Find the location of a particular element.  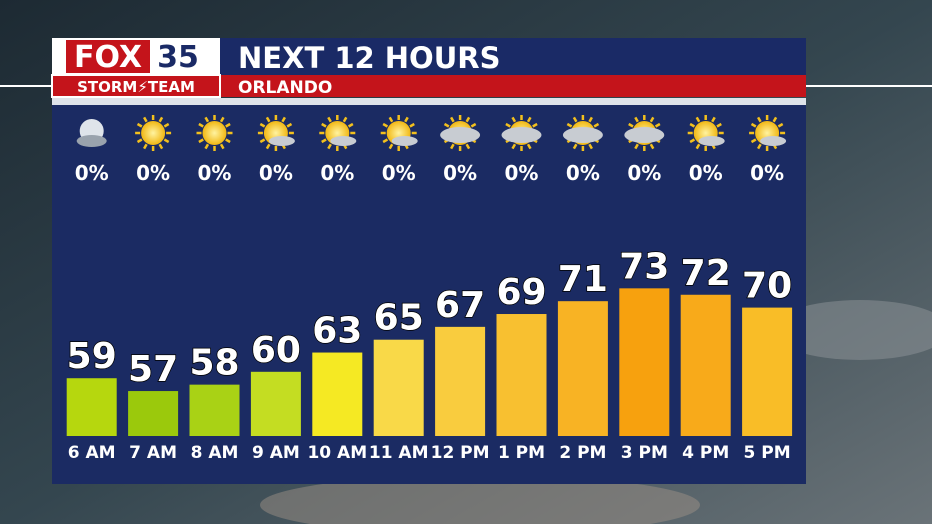

team-box is located at coordinates (136, 86).